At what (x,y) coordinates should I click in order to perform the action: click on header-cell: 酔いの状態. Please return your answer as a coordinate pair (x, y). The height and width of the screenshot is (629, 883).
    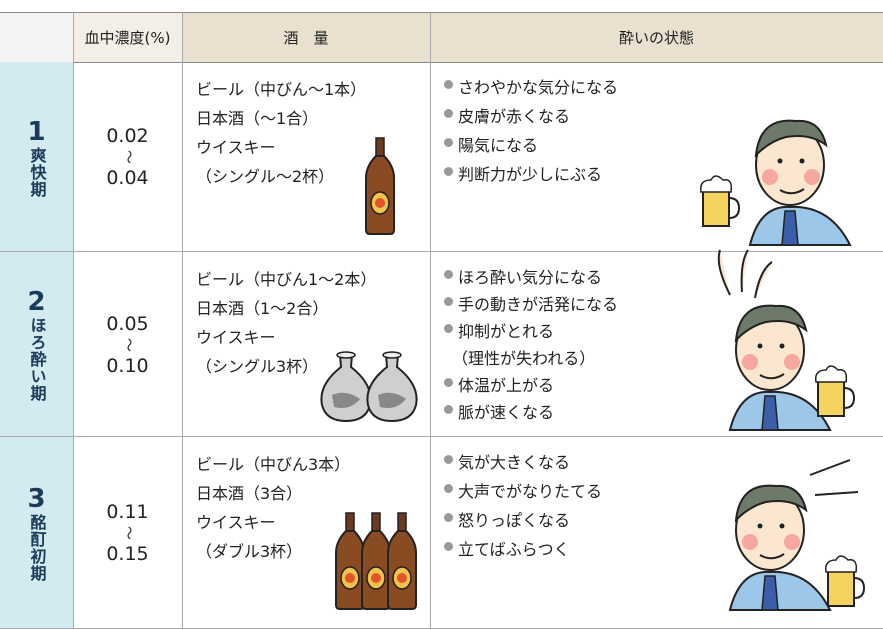
    Looking at the image, I should click on (656, 37).